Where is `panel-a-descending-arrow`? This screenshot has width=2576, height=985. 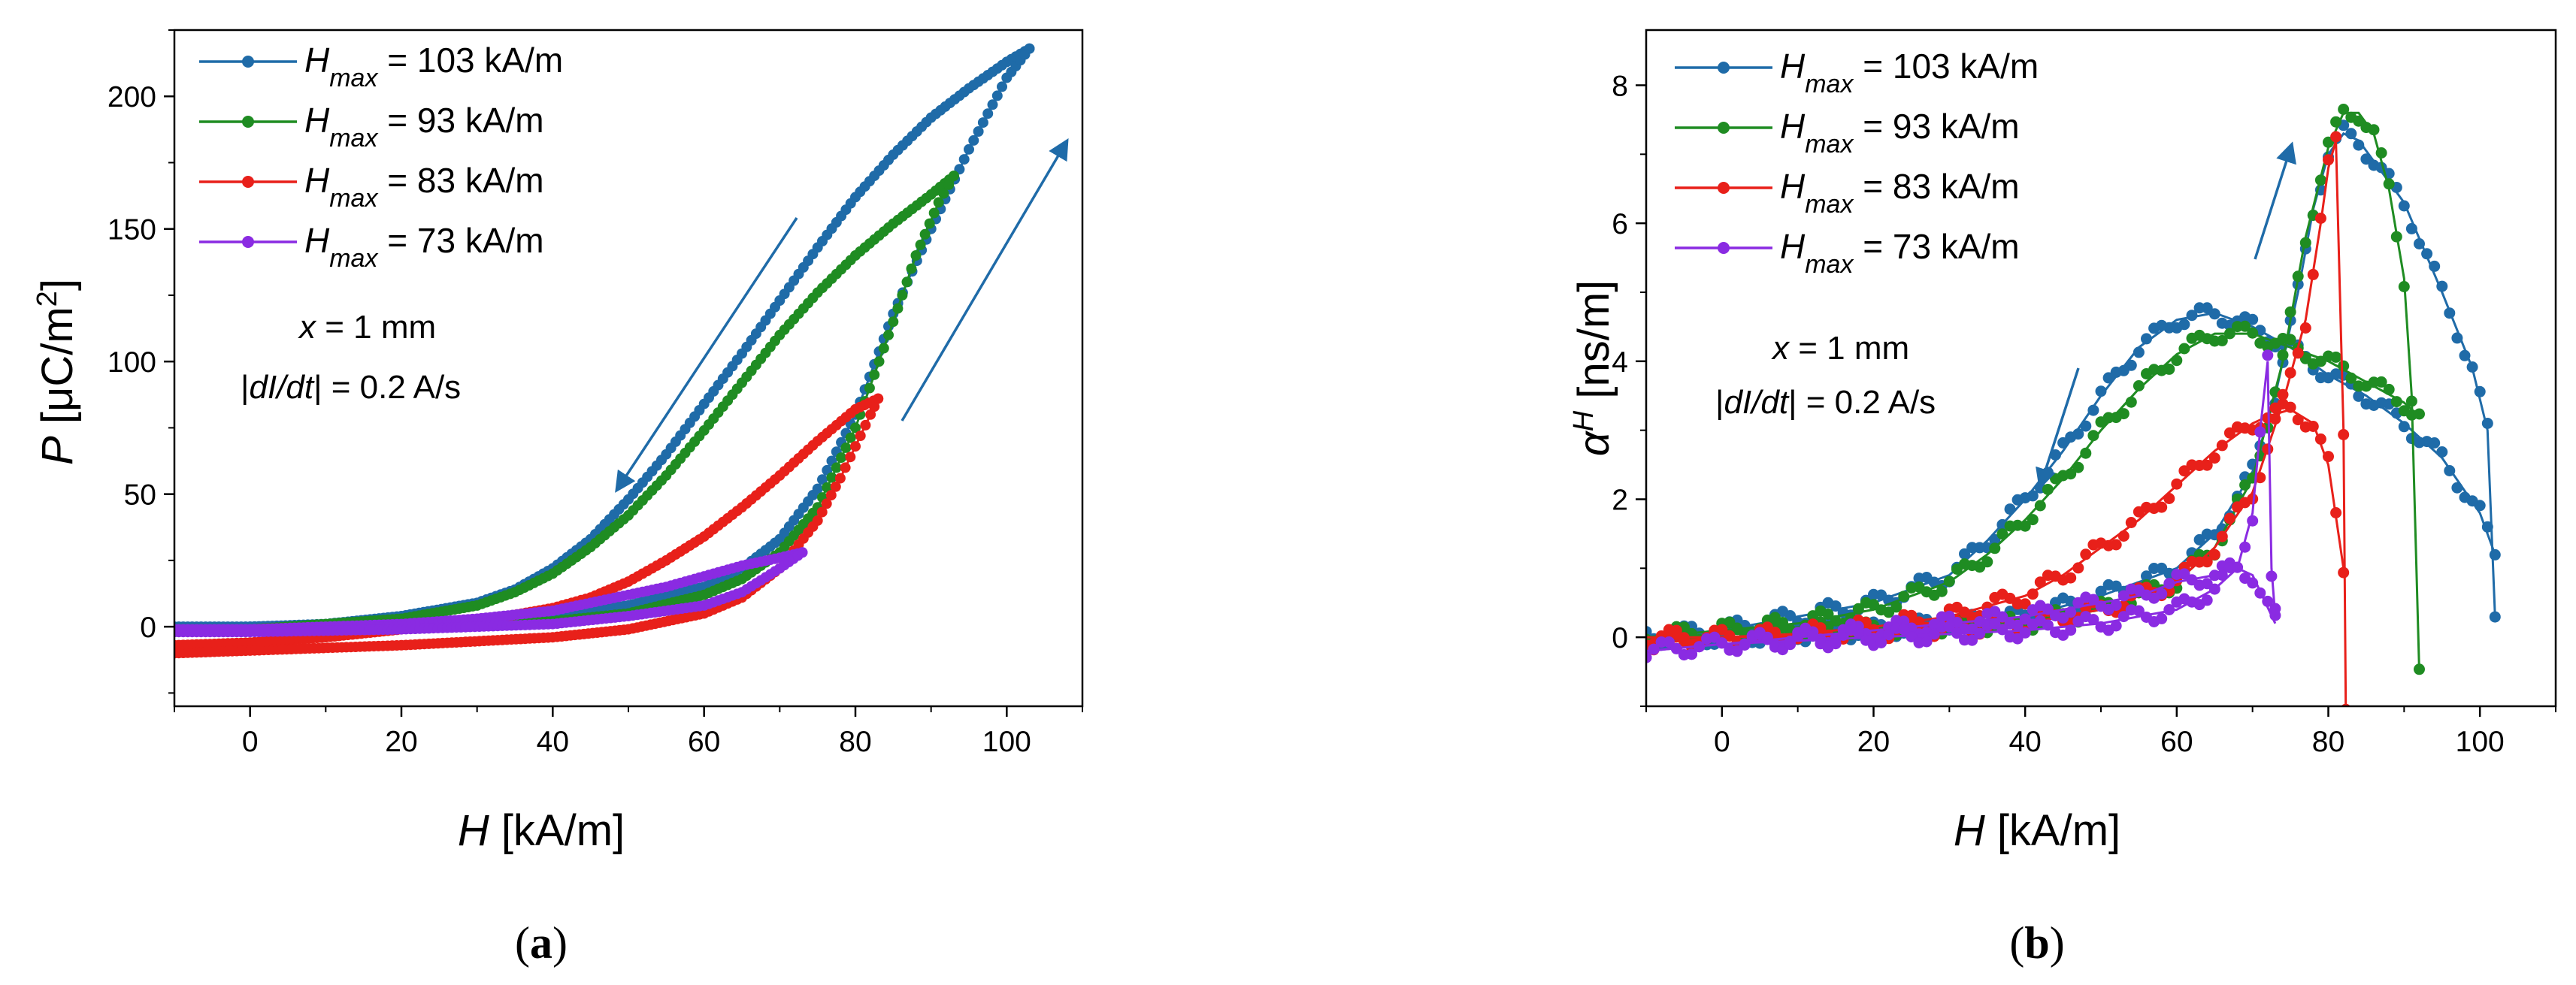 panel-a-descending-arrow is located at coordinates (706, 355).